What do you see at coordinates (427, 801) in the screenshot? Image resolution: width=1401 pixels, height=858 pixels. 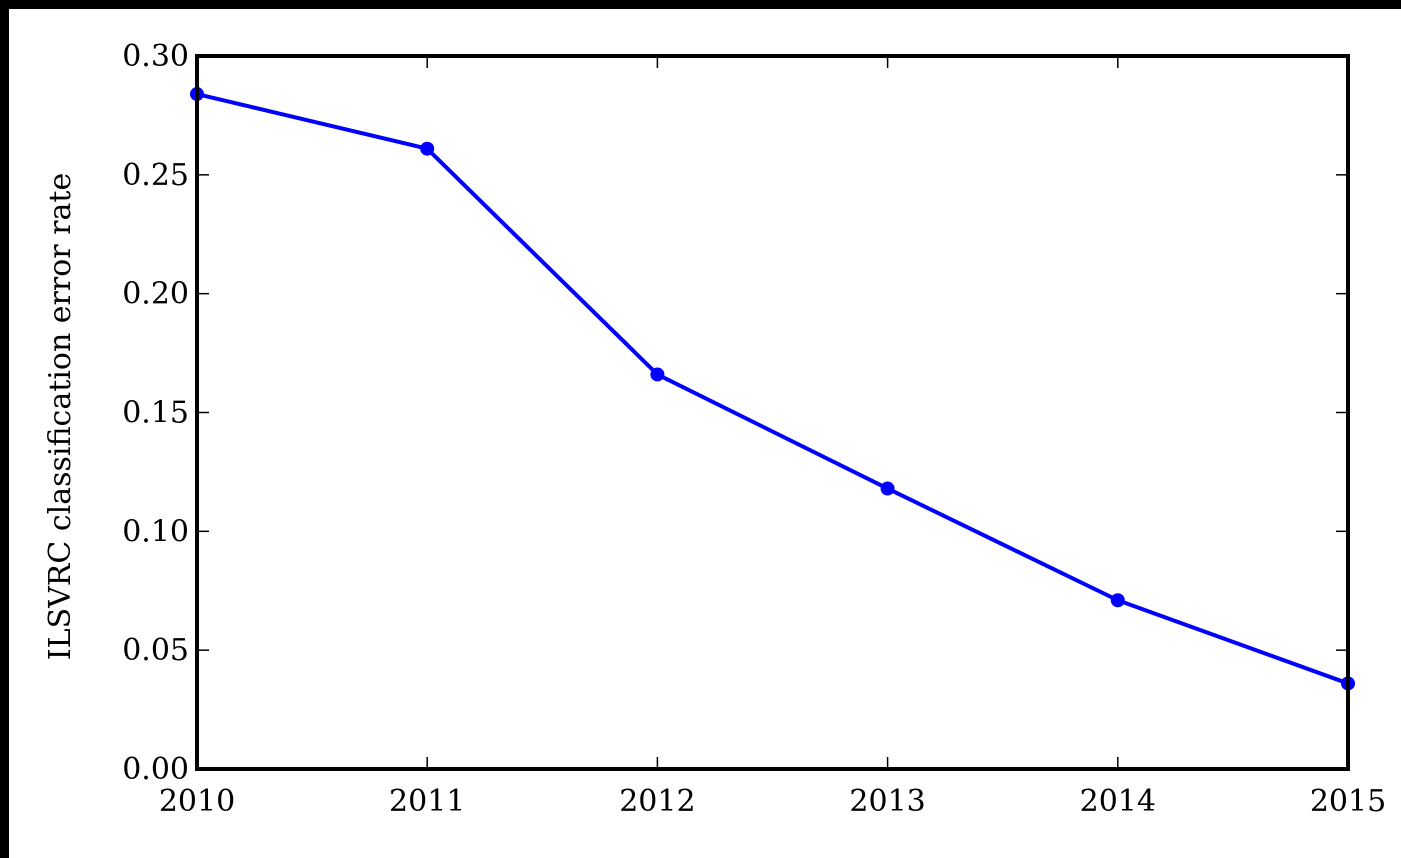 I see `x-tick-label: 2011` at bounding box center [427, 801].